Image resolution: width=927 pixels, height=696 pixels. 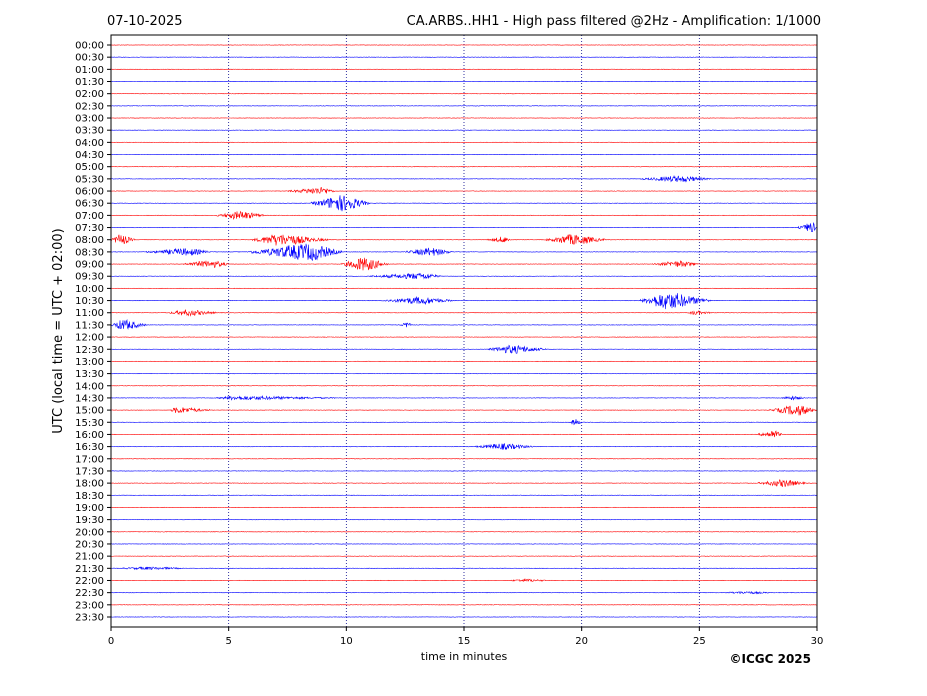 What do you see at coordinates (89, 411) in the screenshot?
I see `y-tick-label: 15:00` at bounding box center [89, 411].